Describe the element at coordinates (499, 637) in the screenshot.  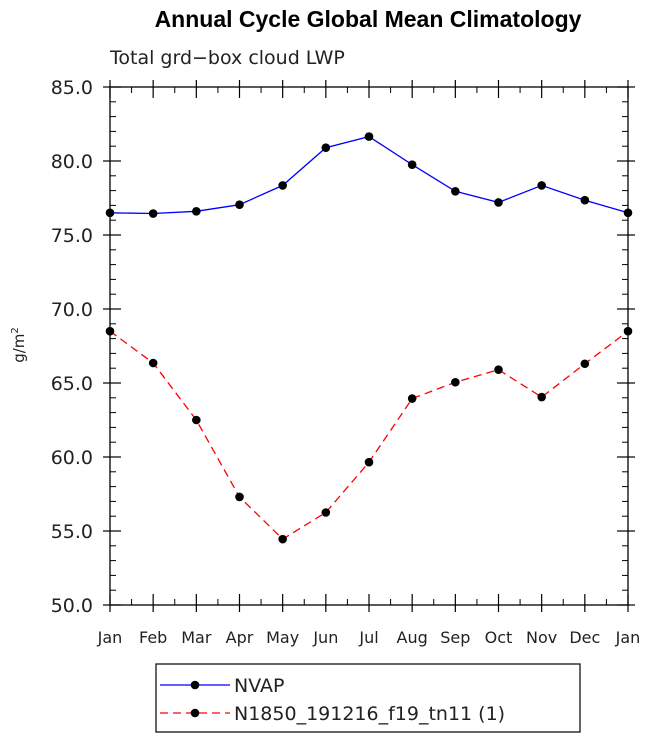
I see `x-tick-label: Oct` at that location.